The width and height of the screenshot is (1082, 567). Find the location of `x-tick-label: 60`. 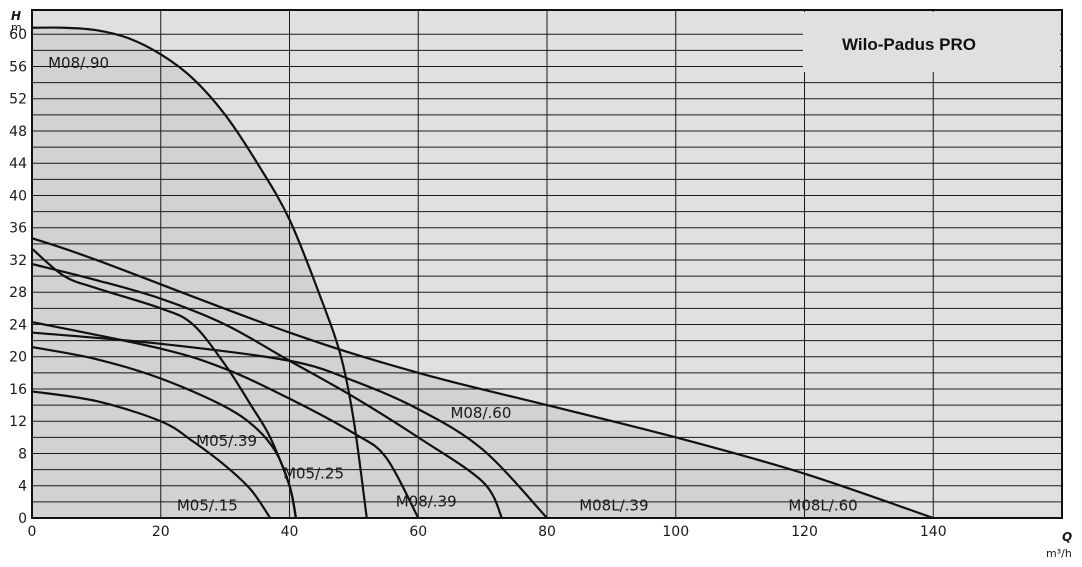

x-tick-label: 60 is located at coordinates (418, 532).